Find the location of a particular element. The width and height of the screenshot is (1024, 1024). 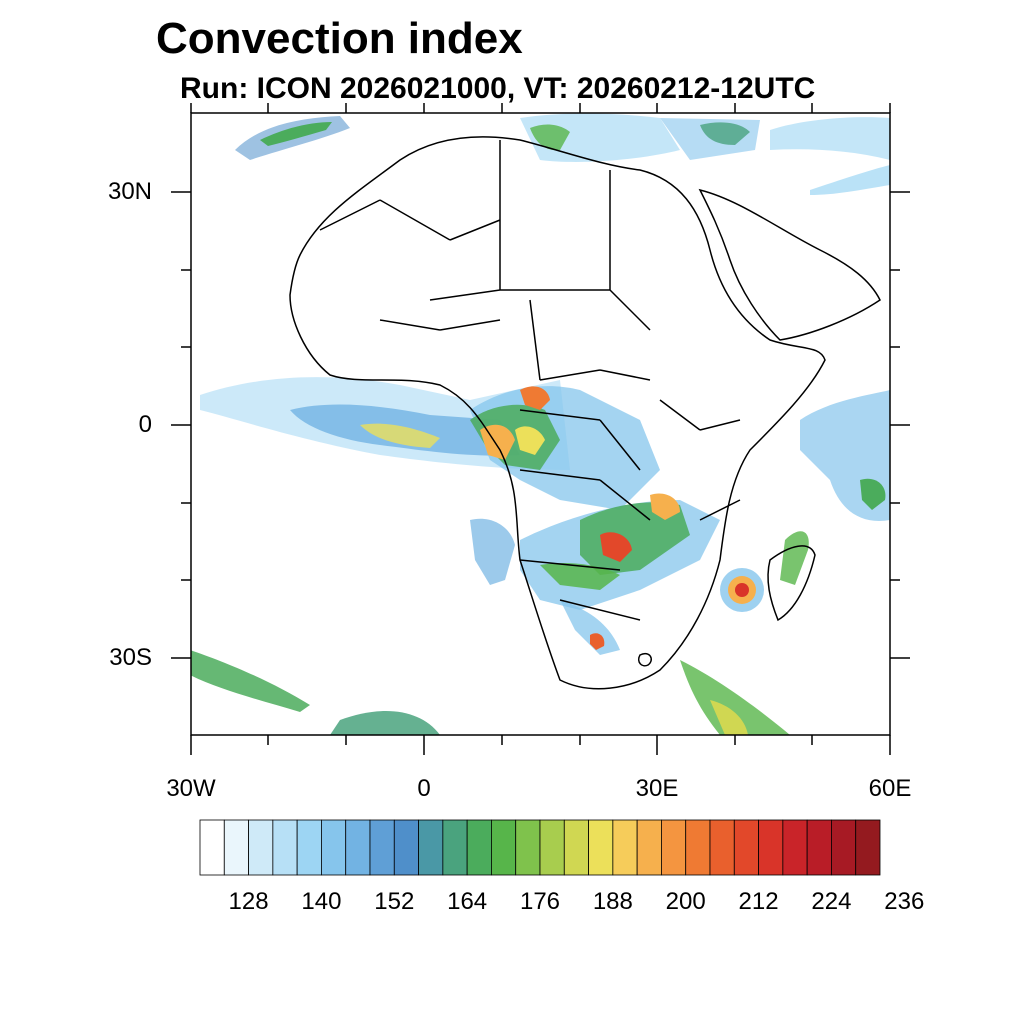

colorbar-label: 212 is located at coordinates (758, 901).